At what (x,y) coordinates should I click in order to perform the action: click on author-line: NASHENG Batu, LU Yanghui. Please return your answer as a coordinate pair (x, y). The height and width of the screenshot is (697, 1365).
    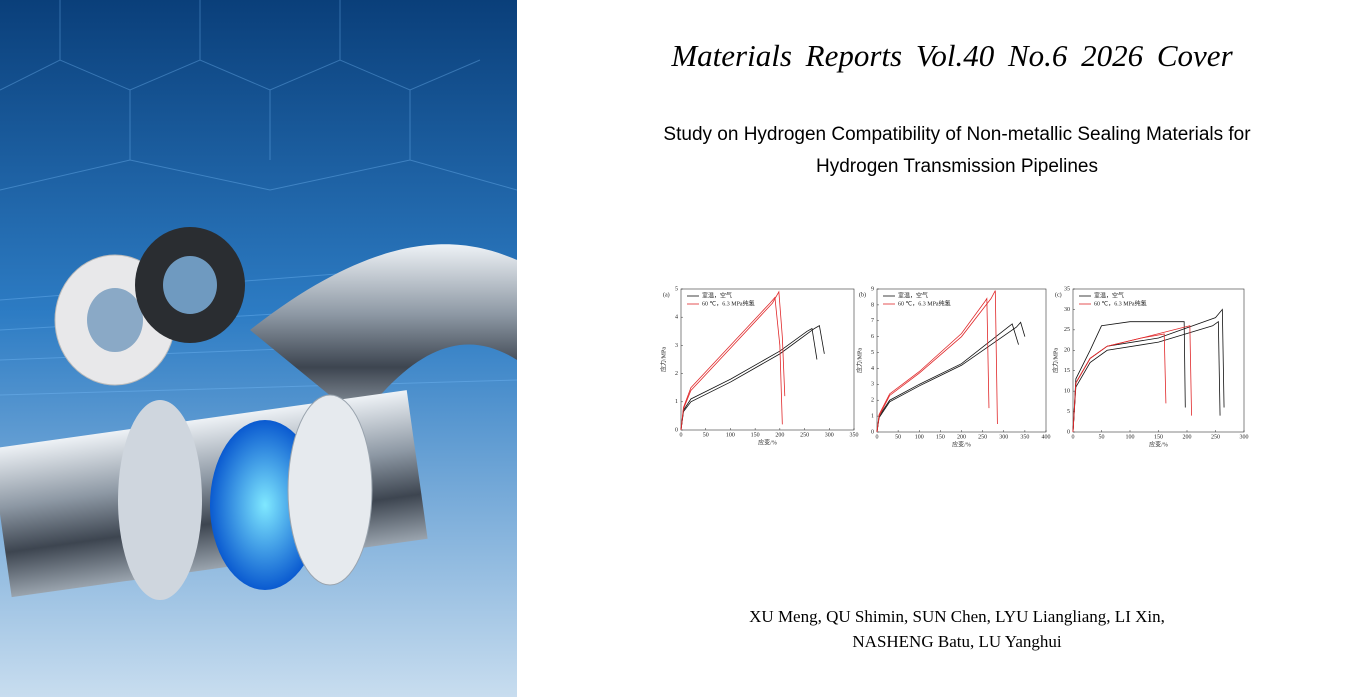
    Looking at the image, I should click on (957, 641).